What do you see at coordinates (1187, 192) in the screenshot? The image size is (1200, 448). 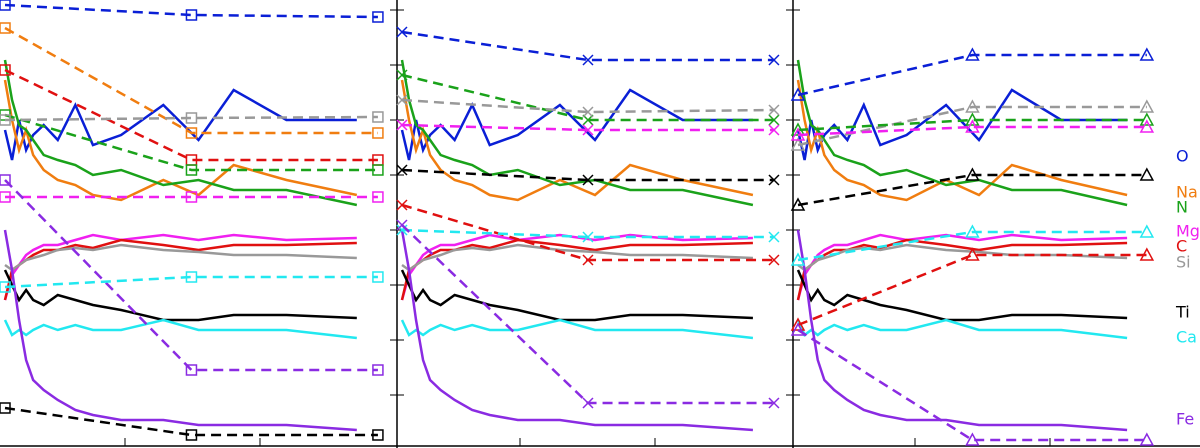 I see `series-label: Na` at bounding box center [1187, 192].